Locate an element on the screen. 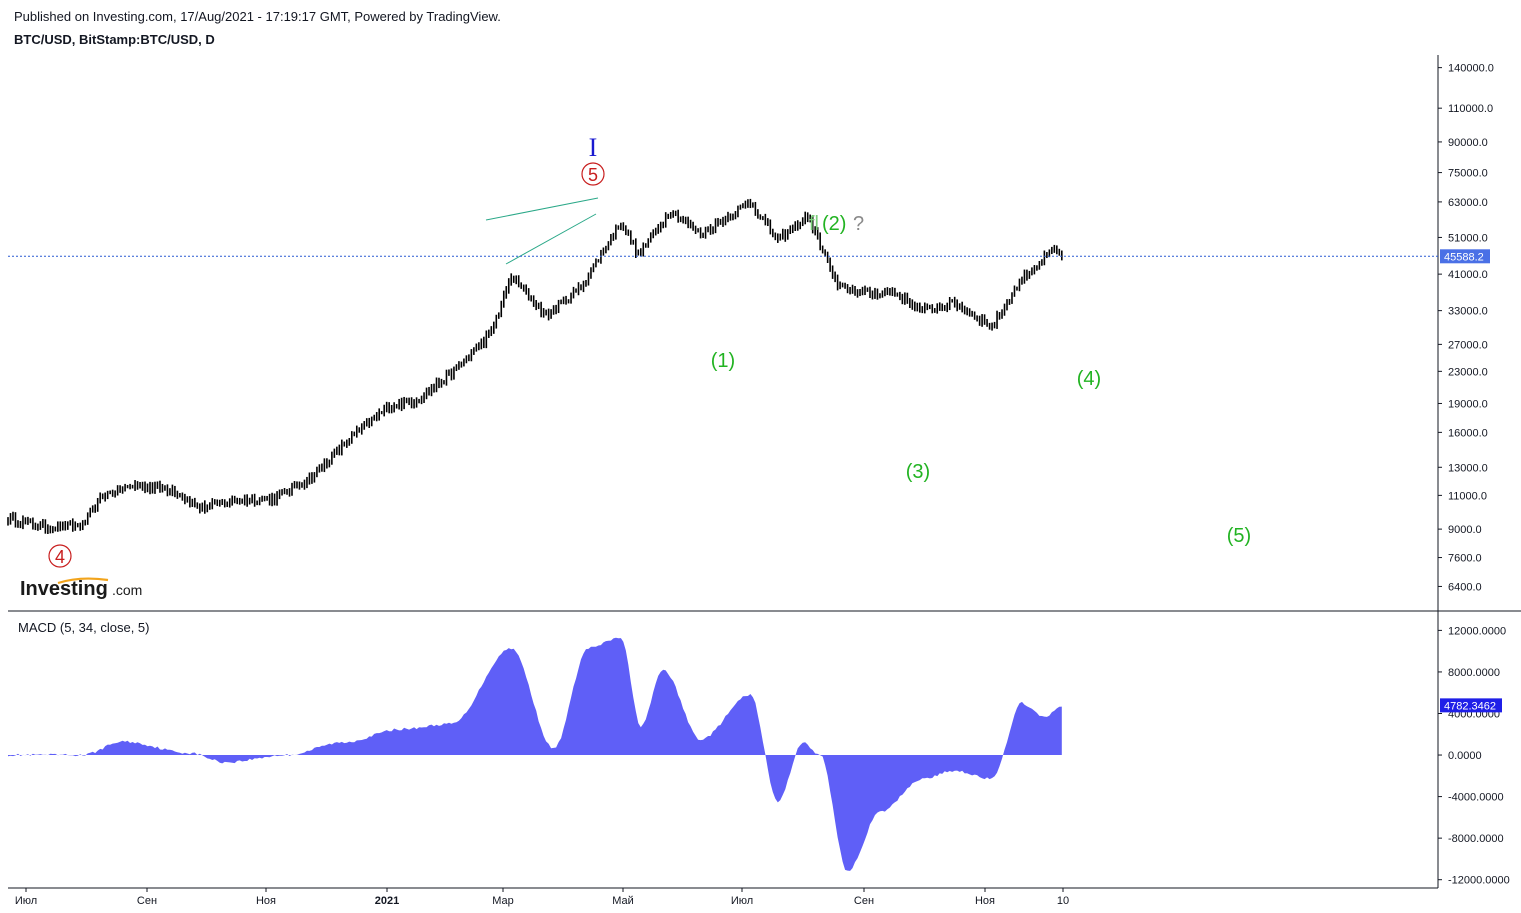 The image size is (1521, 913). price-tick-label: 19000.0 is located at coordinates (1468, 404).